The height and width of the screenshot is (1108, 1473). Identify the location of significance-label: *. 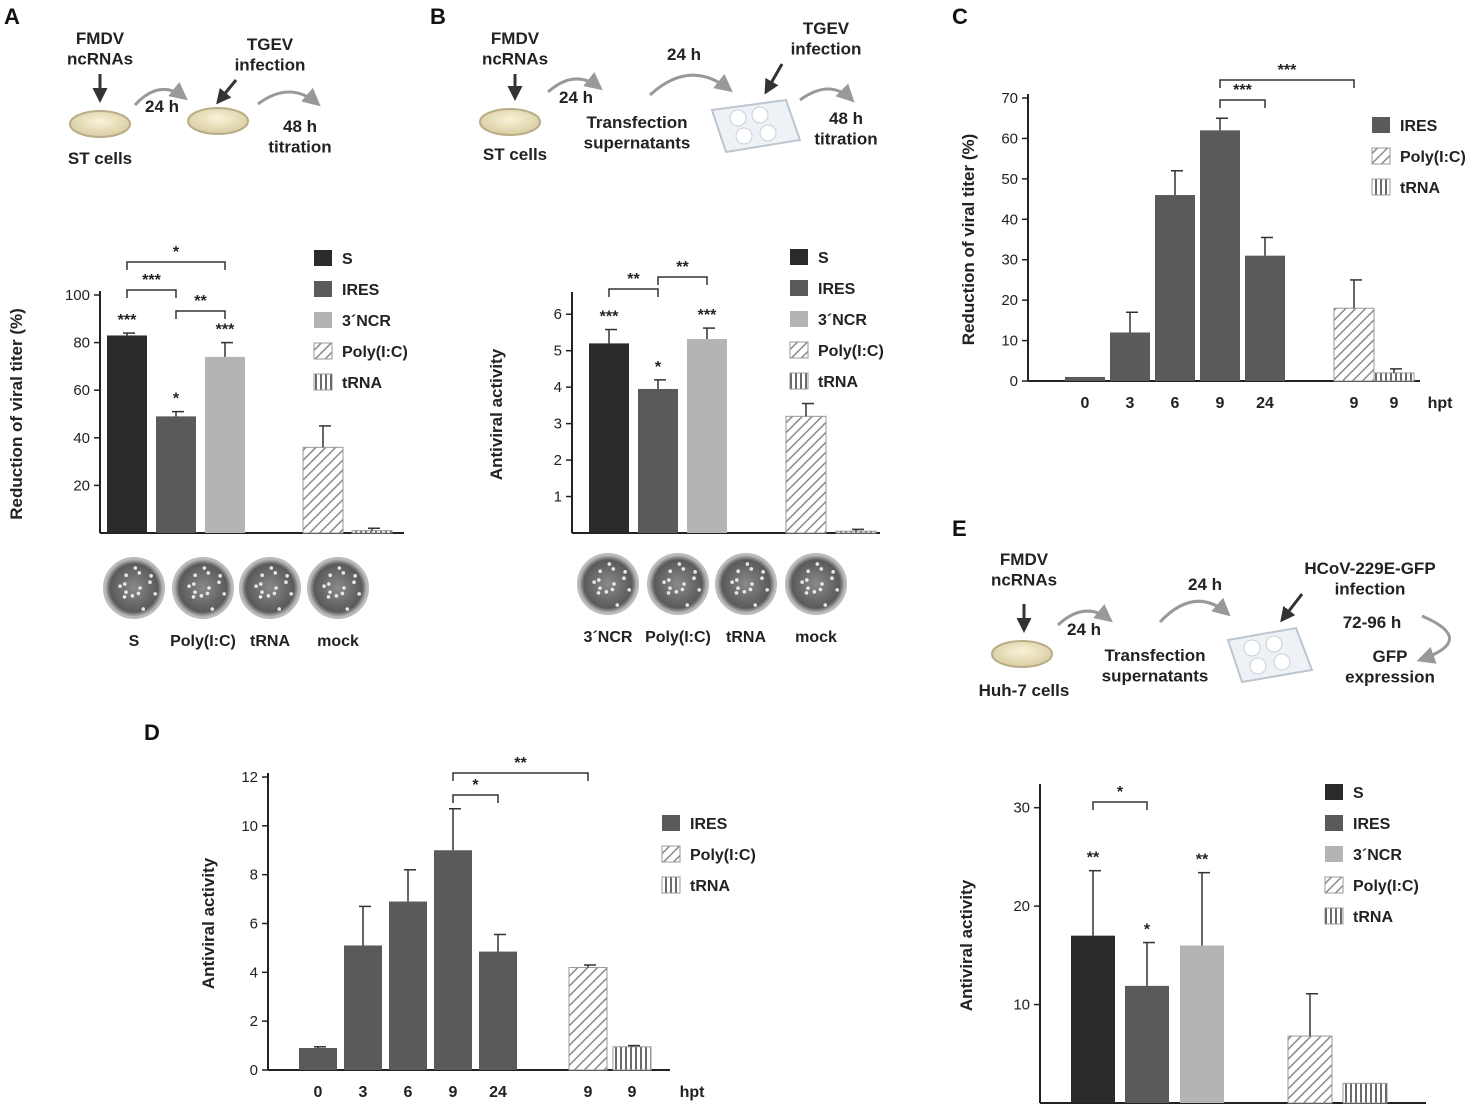
(1147, 930).